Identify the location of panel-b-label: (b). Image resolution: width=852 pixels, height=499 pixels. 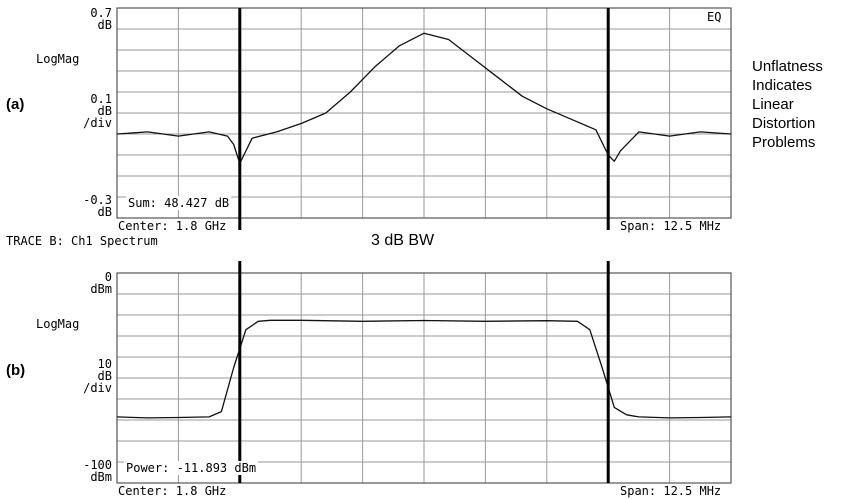
(16, 370).